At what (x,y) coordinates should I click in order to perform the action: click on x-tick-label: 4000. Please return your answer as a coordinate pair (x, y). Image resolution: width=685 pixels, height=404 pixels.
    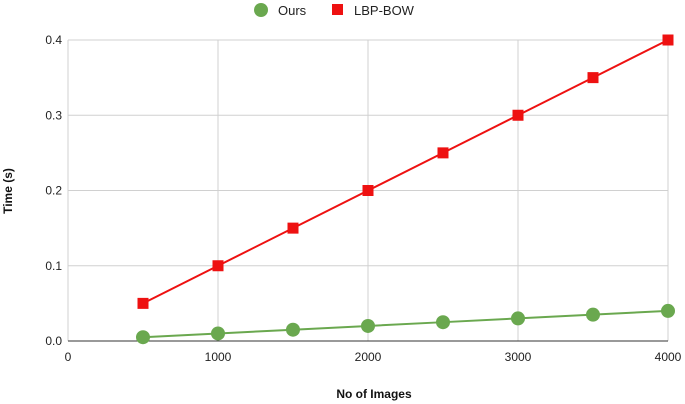
    Looking at the image, I should click on (668, 357).